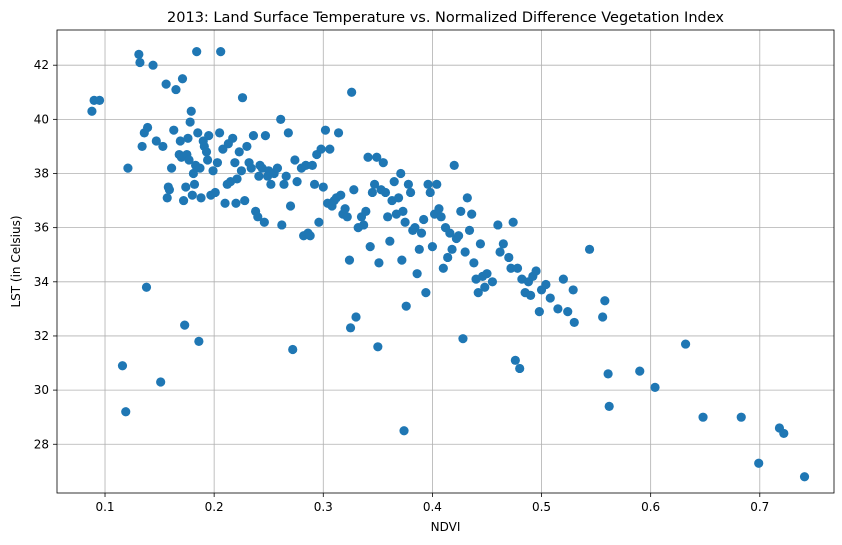 Image resolution: width=842 pixels, height=545 pixels. What do you see at coordinates (41, 174) in the screenshot?
I see `y-tick-label: 38` at bounding box center [41, 174].